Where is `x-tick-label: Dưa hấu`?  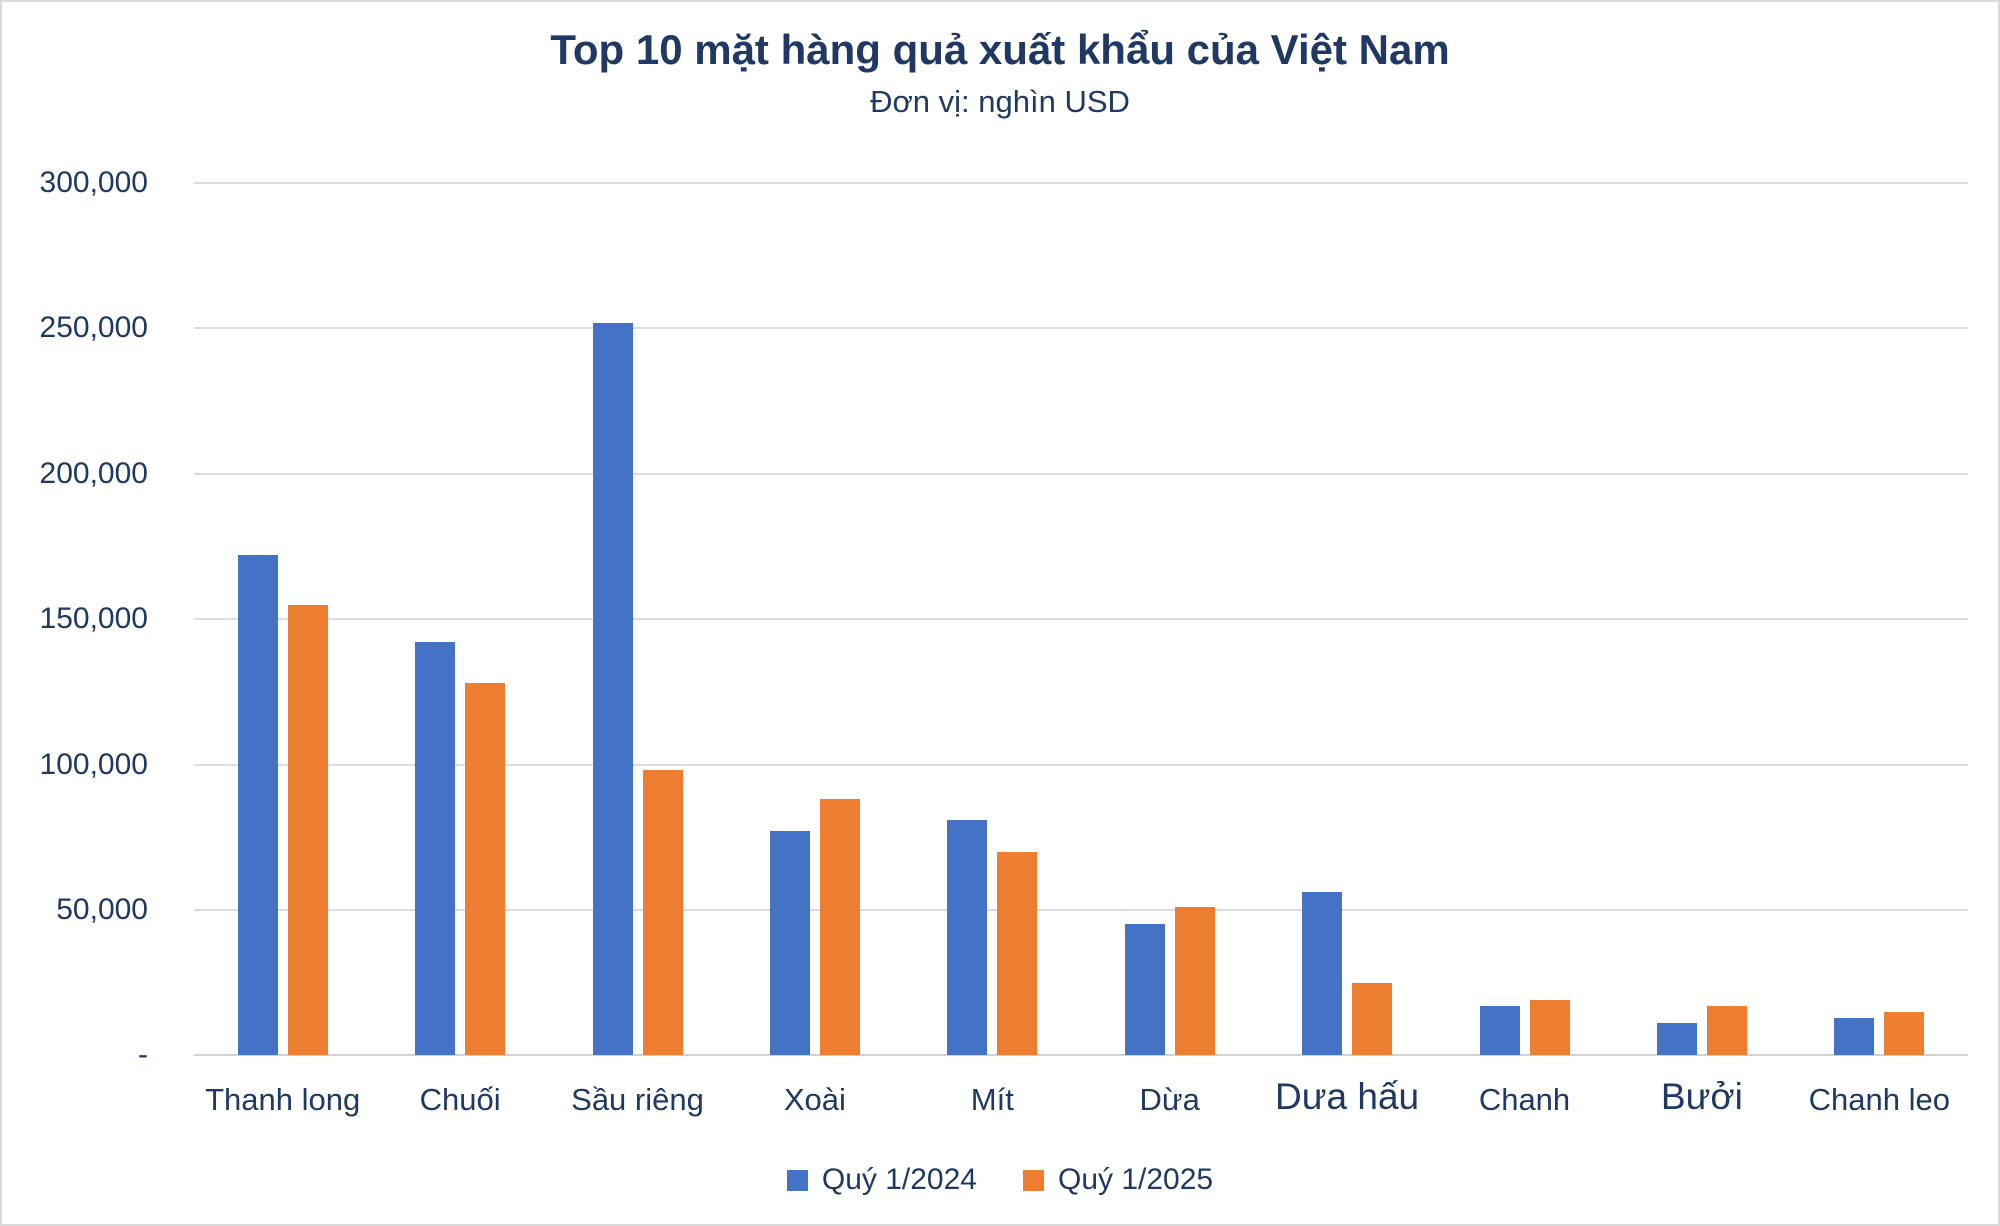 x-tick-label: Dưa hấu is located at coordinates (1347, 1096).